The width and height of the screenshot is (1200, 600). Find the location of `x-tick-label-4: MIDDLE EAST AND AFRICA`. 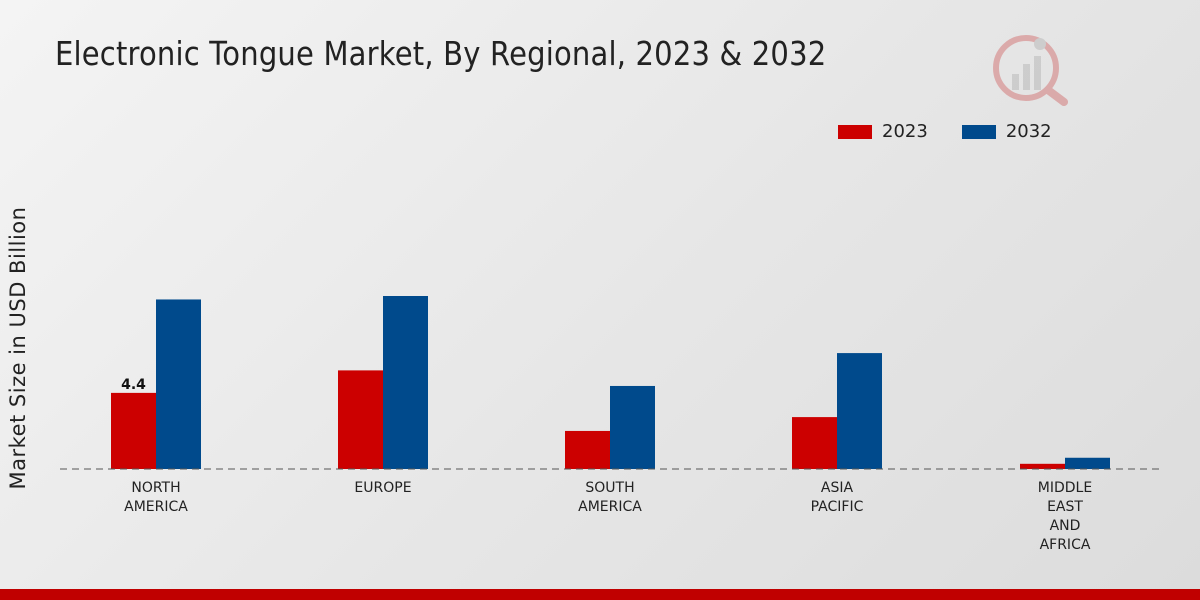

x-tick-label-4: MIDDLE EAST AND AFRICA is located at coordinates (1065, 516).